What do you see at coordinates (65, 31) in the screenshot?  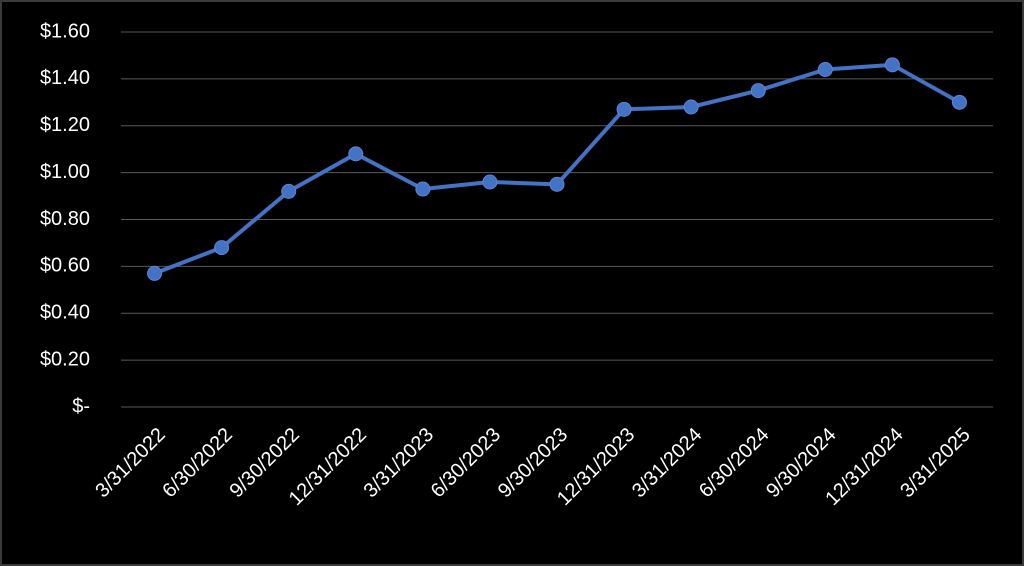 I see `y-tick-label: $1.60` at bounding box center [65, 31].